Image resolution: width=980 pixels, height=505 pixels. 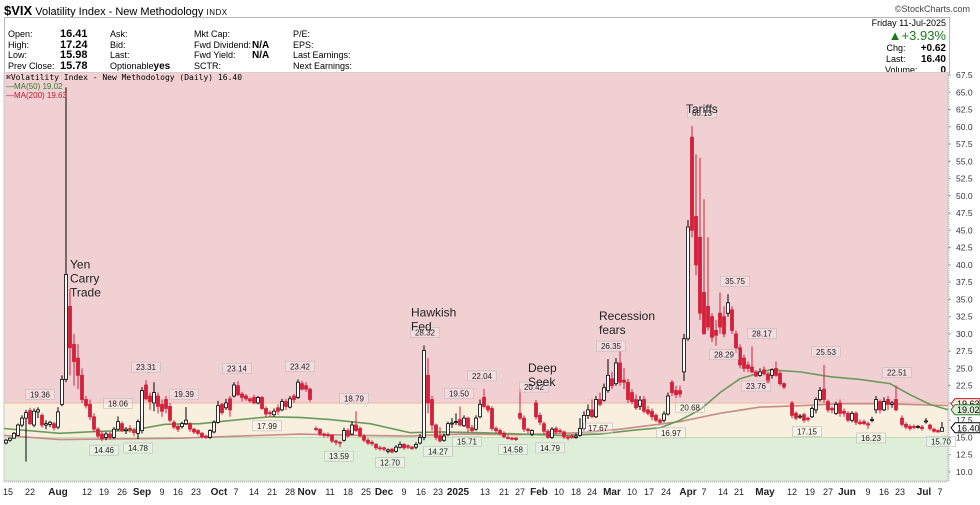 I want to click on change-percent: ▲+3.93%, so click(x=917, y=35).